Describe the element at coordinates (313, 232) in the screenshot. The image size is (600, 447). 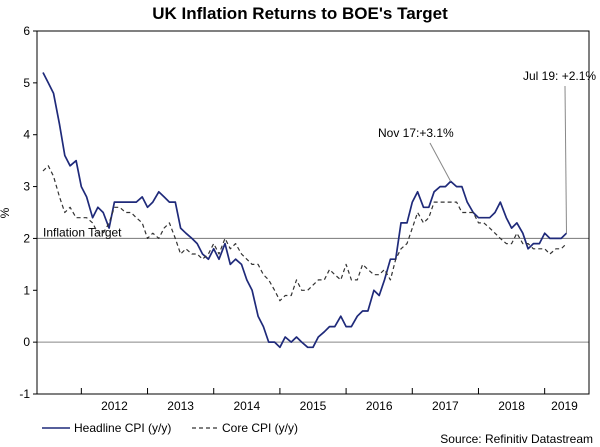
I see `inflation-target-line: Inflation Target` at that location.